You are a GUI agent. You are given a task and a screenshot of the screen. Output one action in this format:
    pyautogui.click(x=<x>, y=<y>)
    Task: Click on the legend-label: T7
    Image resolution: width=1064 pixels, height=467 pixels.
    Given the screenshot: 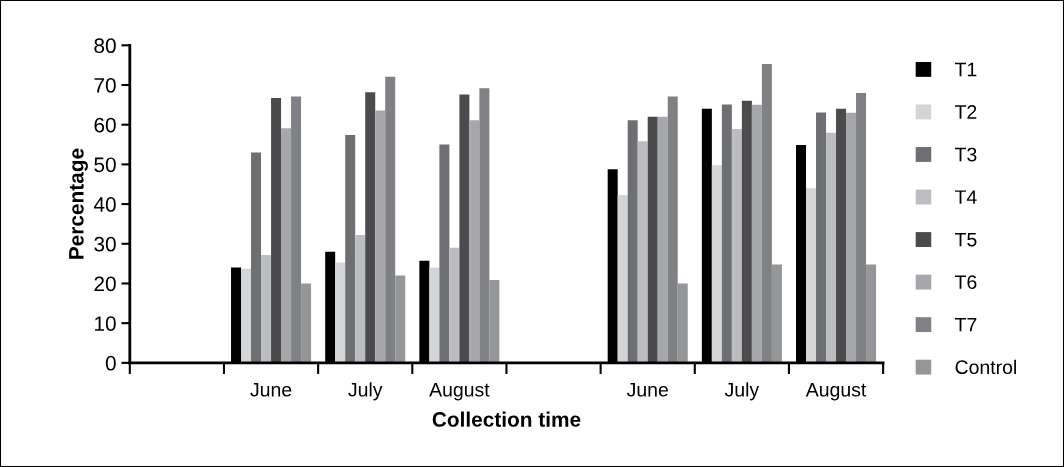 What is the action you would take?
    pyautogui.click(x=966, y=325)
    